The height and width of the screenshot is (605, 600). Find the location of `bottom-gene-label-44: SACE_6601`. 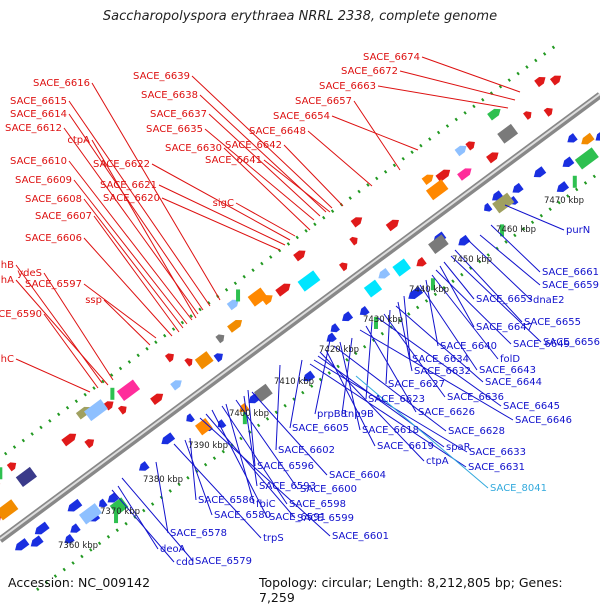

bottom-gene-label-44: SACE_6601 is located at coordinates (360, 536).